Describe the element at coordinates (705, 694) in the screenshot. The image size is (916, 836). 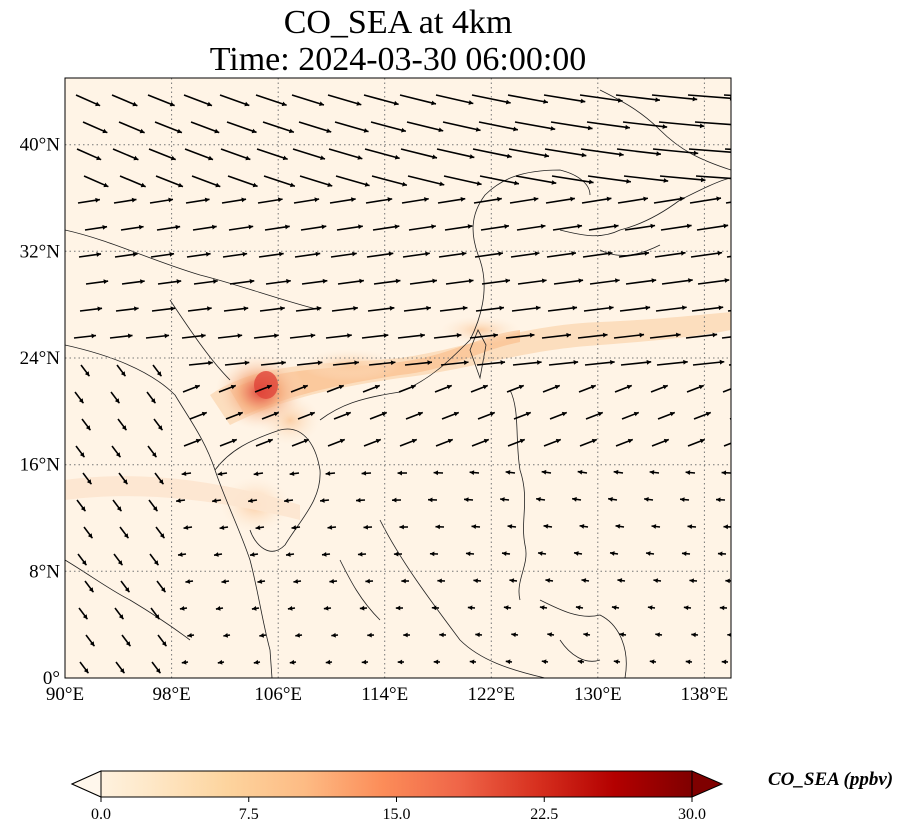
I see `x-tick-label: 138°E` at that location.